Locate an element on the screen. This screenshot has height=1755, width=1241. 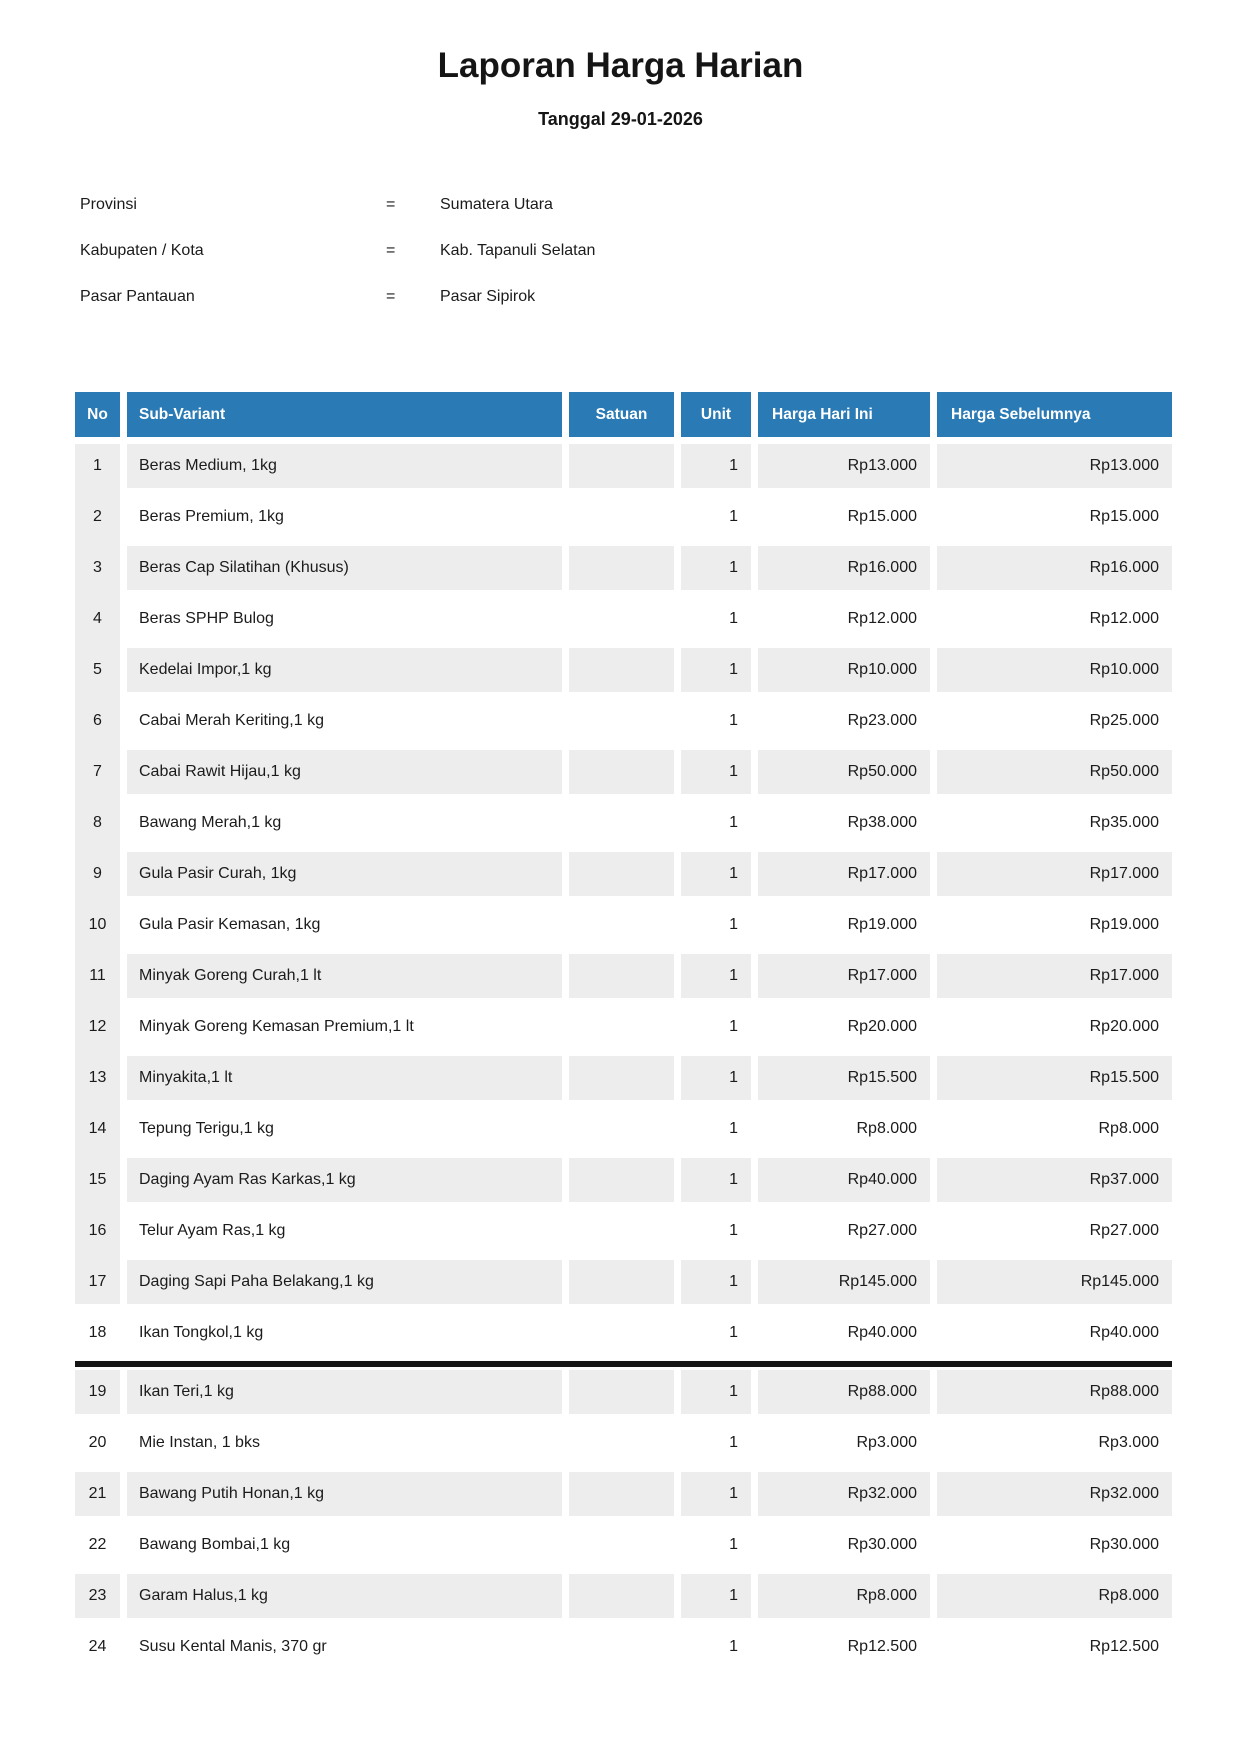
cell-no: 3 is located at coordinates (97, 567).